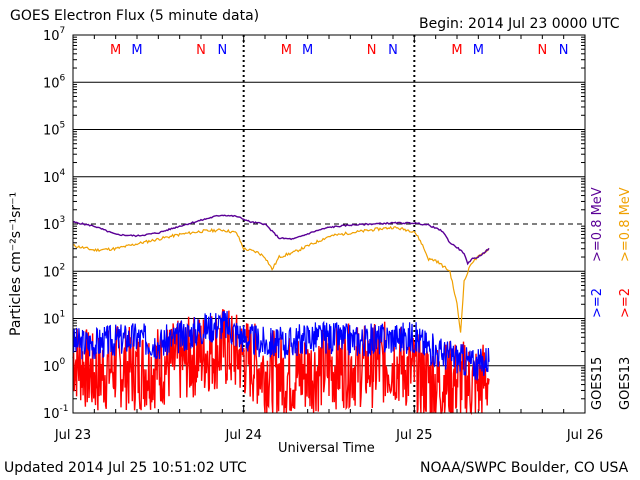  I want to click on y-tick-exp: 1, so click(63, 315).